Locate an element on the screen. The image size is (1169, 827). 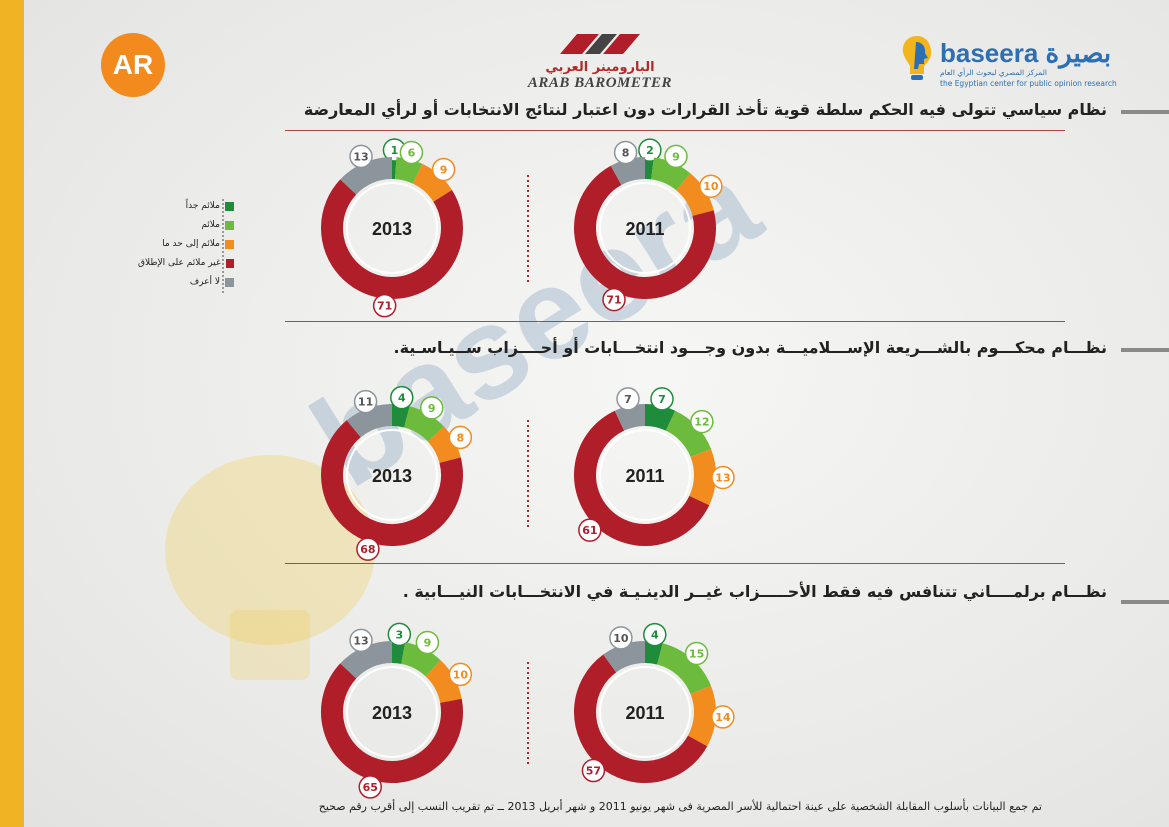
baseera-sub-ar: المركز المصري لبحوث الرأي العام is located at coordinates (994, 72).